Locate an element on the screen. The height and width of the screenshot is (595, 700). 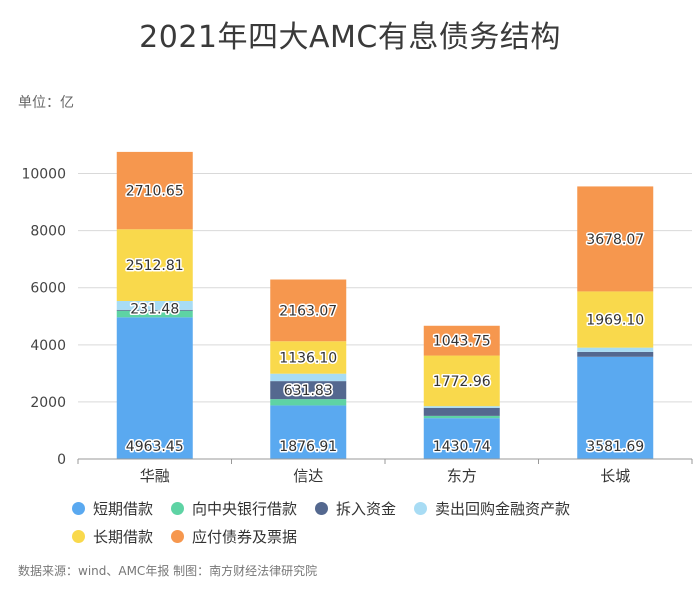
legend-item: 拆入资金 is located at coordinates (355, 508).